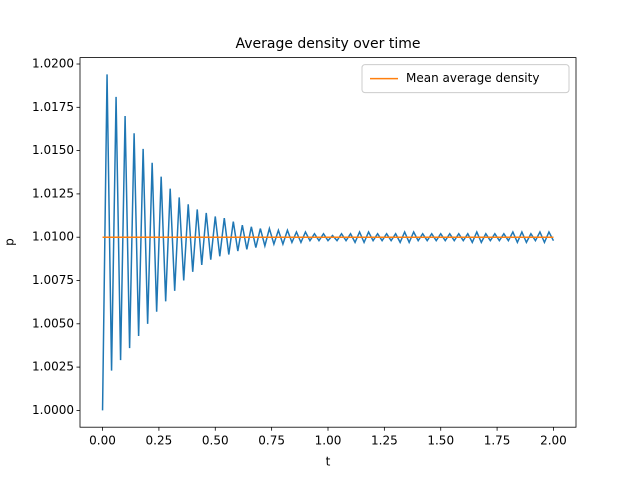 Image resolution: width=640 pixels, height=480 pixels. Describe the element at coordinates (440, 441) in the screenshot. I see `x-tick-label: 1.50` at that location.